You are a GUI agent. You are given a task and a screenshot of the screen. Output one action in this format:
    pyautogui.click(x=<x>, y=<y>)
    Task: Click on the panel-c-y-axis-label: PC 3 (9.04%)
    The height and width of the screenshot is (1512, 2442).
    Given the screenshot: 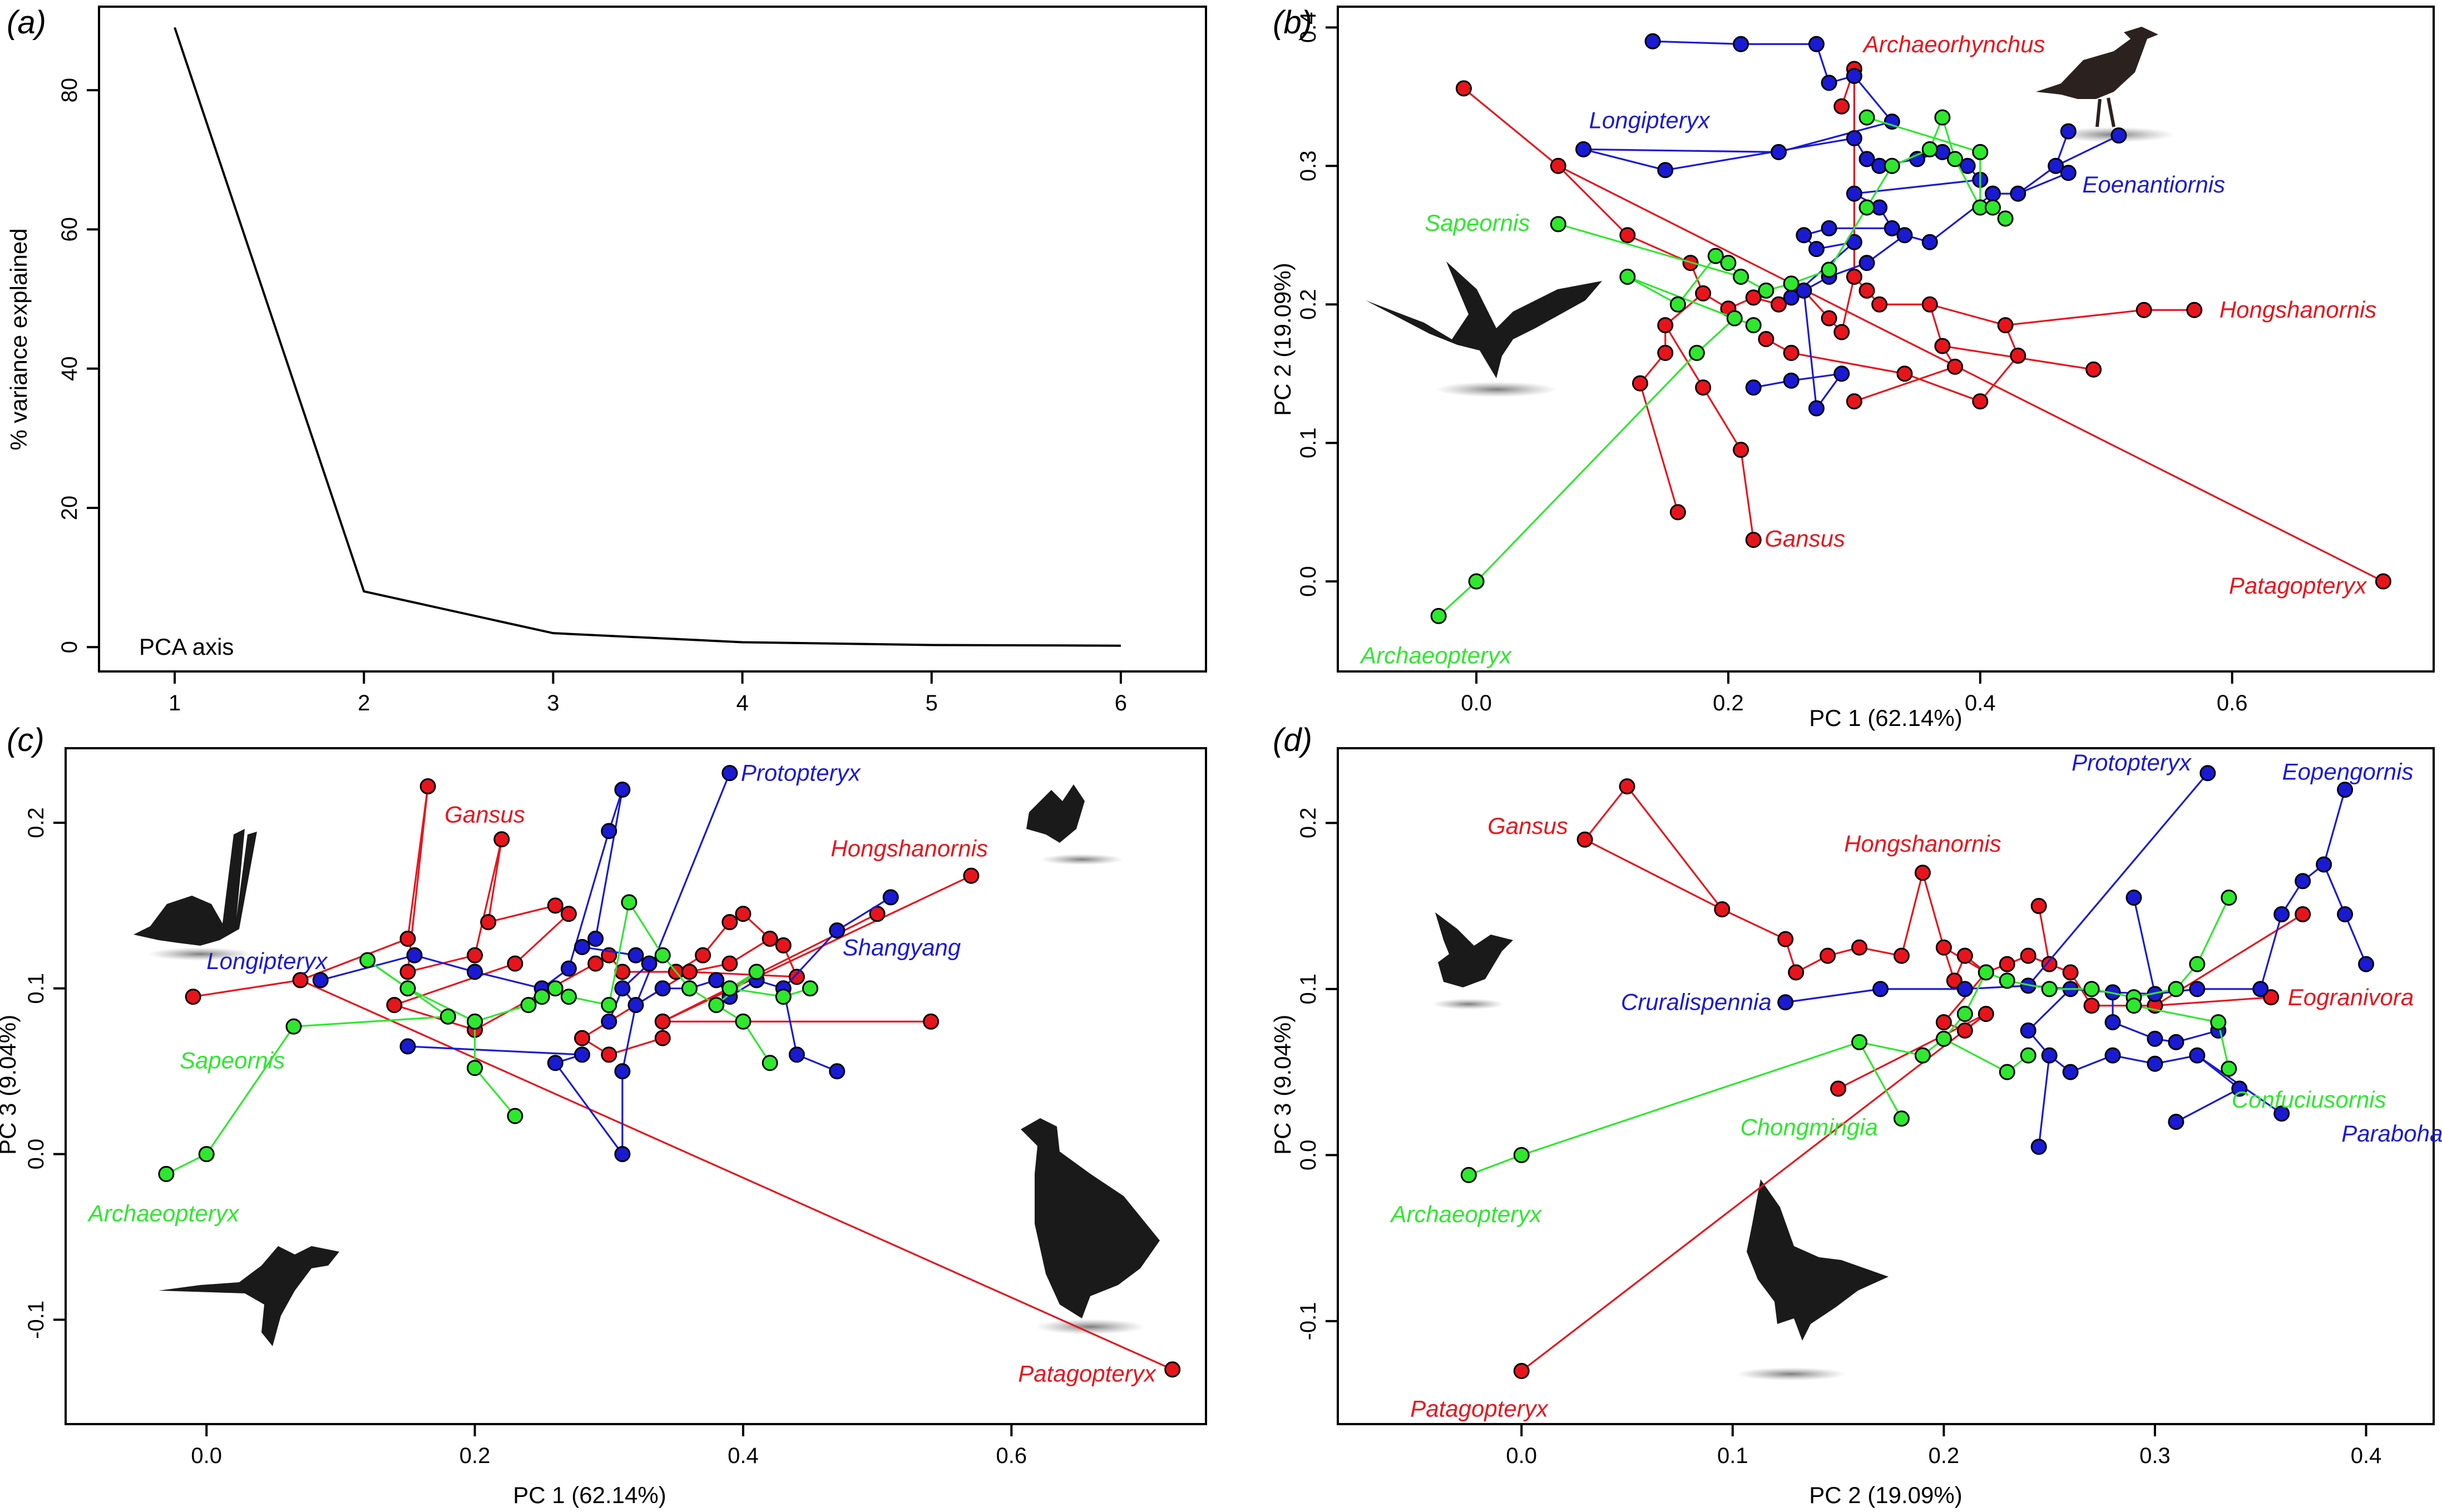 What is the action you would take?
    pyautogui.click(x=10, y=1085)
    